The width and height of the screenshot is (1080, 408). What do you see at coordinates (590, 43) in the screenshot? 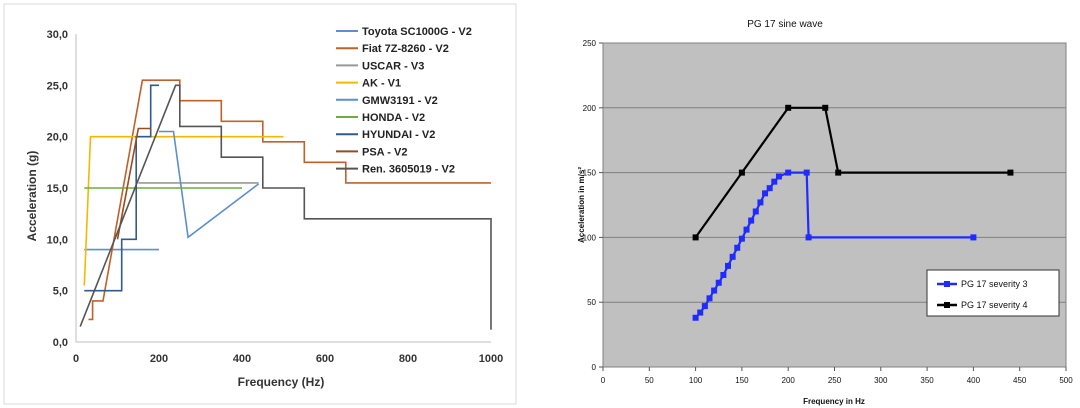
I see `right-y-tick-label: 250` at bounding box center [590, 43].